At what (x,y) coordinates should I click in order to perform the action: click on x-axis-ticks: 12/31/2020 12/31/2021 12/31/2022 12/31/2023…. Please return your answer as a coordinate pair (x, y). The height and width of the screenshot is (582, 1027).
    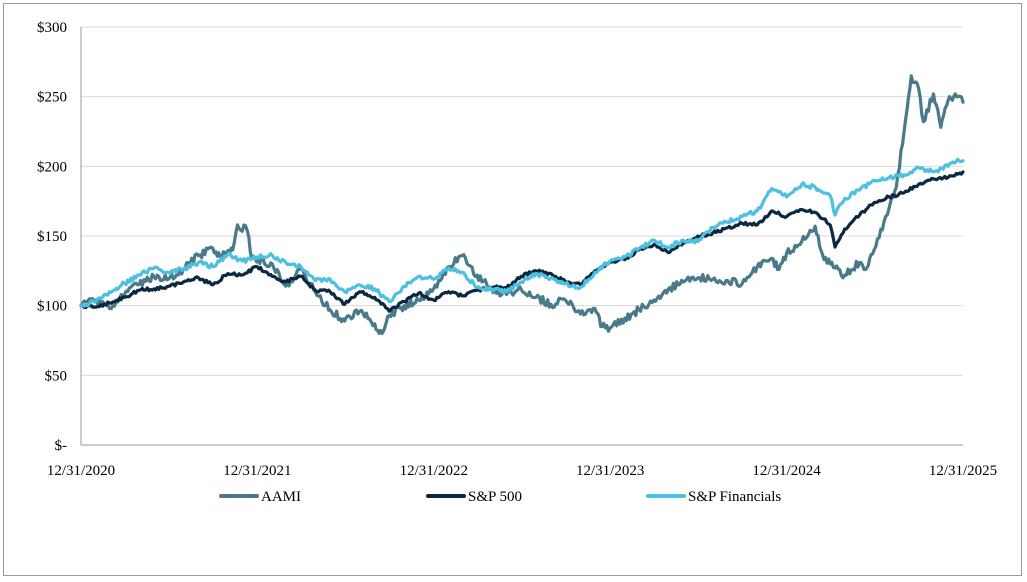
    Looking at the image, I should click on (522, 471).